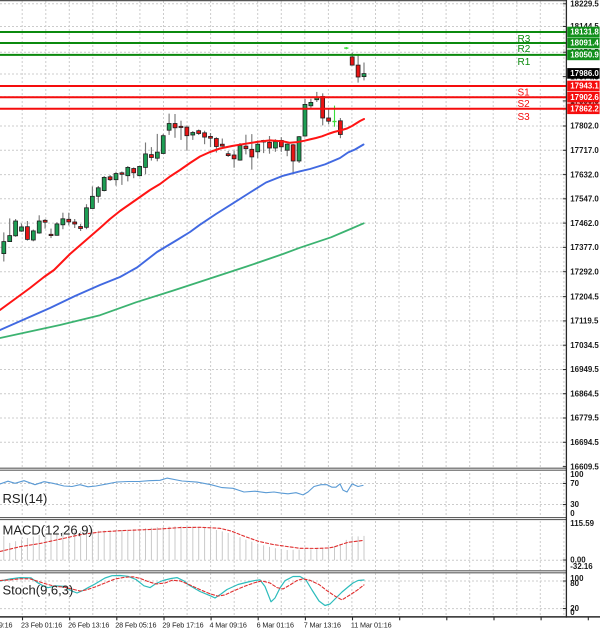 Image resolution: width=600 pixels, height=631 pixels. Describe the element at coordinates (228, 625) in the screenshot. I see `svg-text: 4 Mar 09:16` at that location.